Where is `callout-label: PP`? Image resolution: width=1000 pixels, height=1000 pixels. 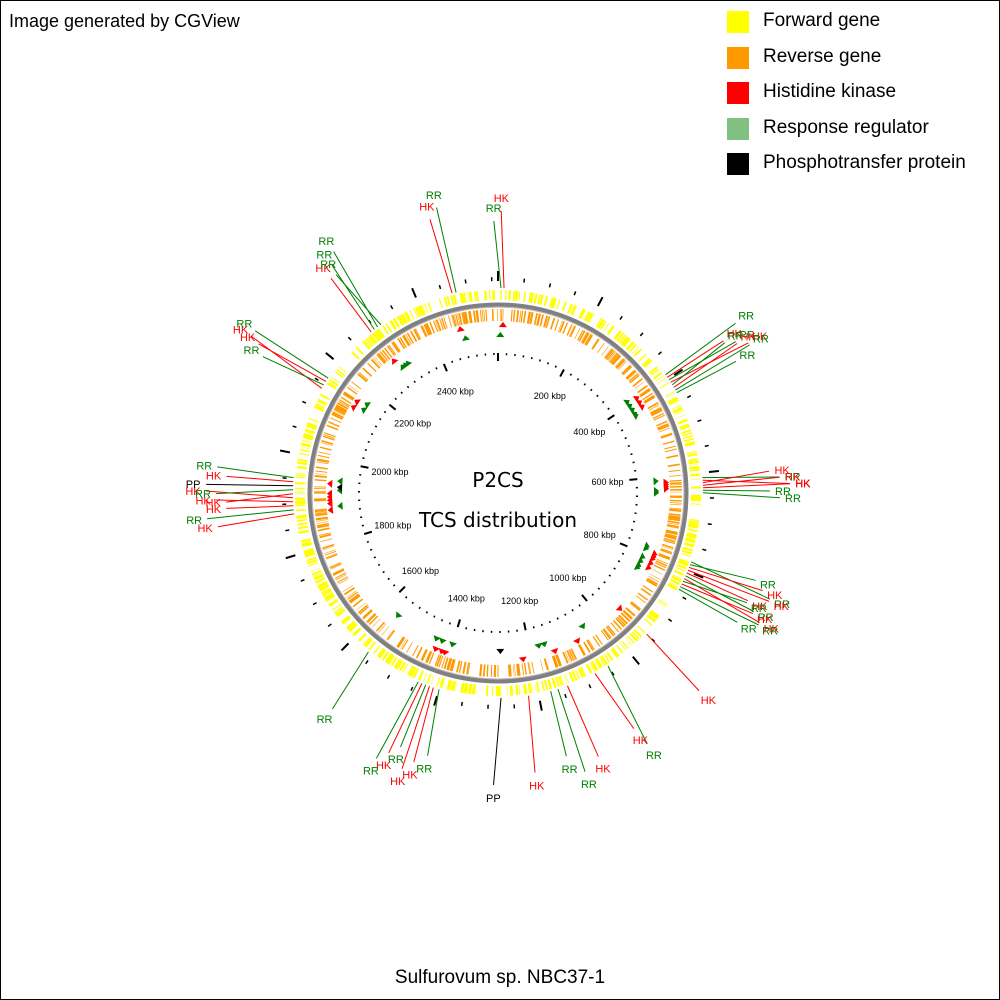
callout-label: PP is located at coordinates (193, 485).